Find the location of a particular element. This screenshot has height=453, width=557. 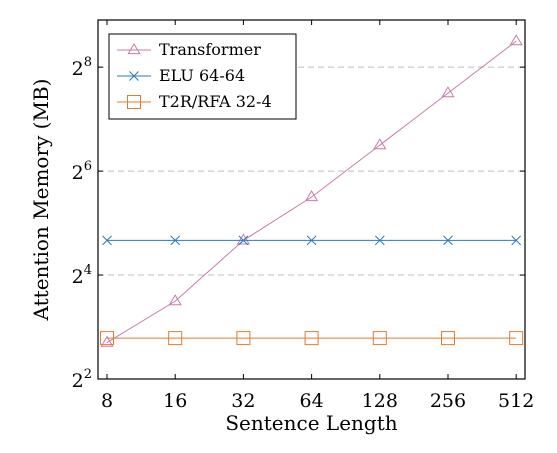

x-tick-label: 32 is located at coordinates (243, 401).